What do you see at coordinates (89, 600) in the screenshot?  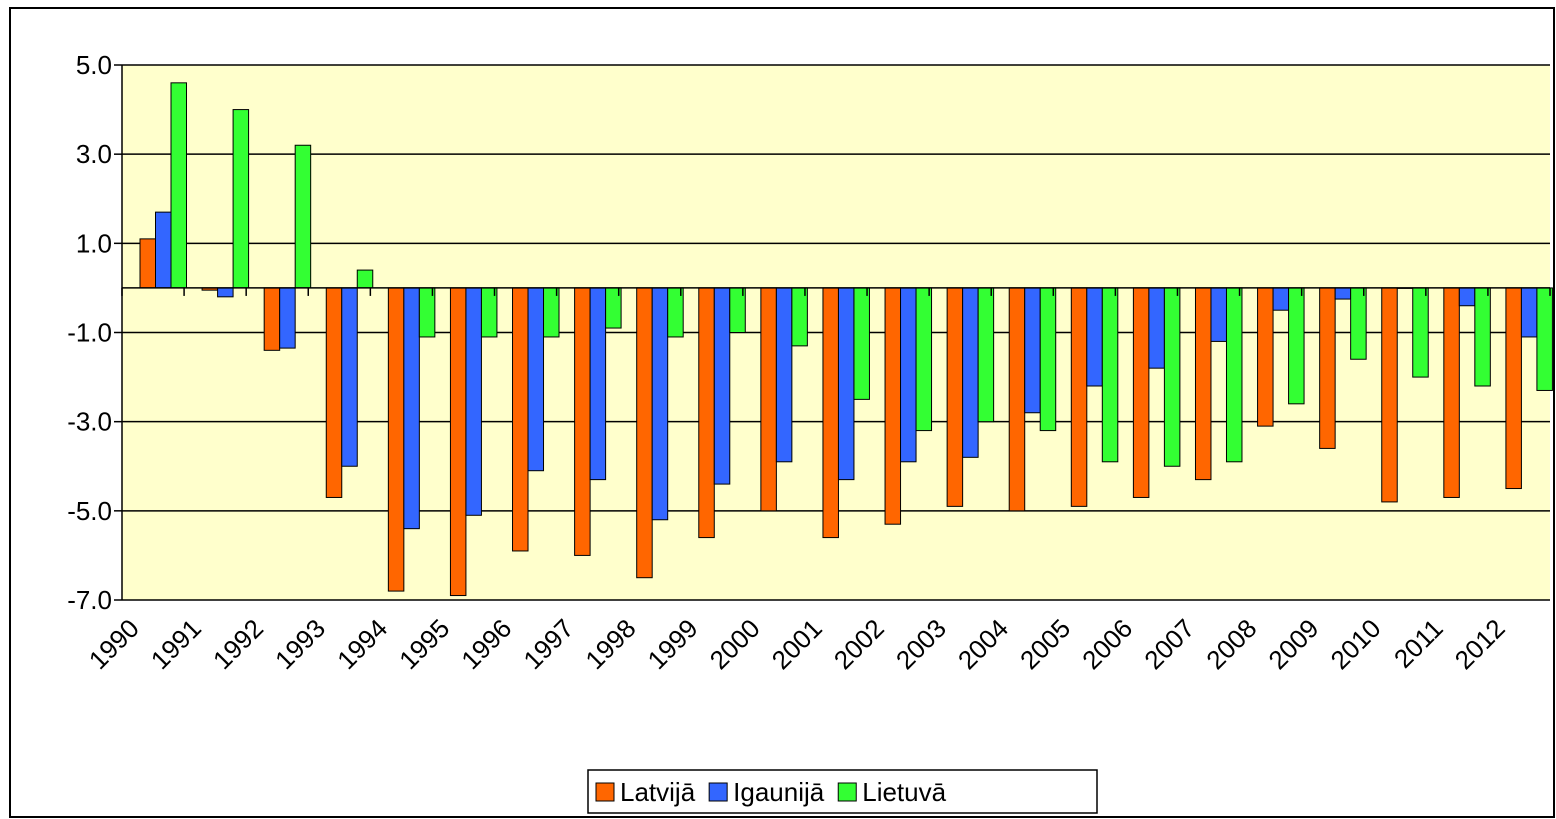 I see `y-tick-label: -7.0` at bounding box center [89, 600].